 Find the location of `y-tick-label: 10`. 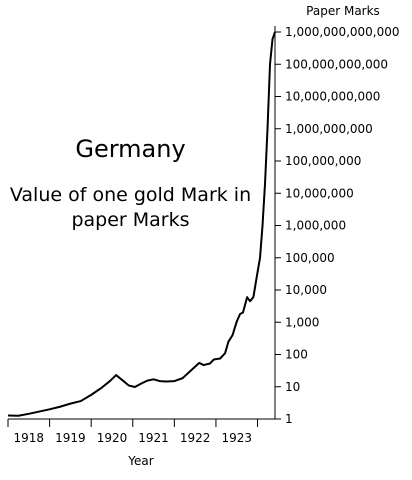

y-tick-label: 10 is located at coordinates (292, 387).